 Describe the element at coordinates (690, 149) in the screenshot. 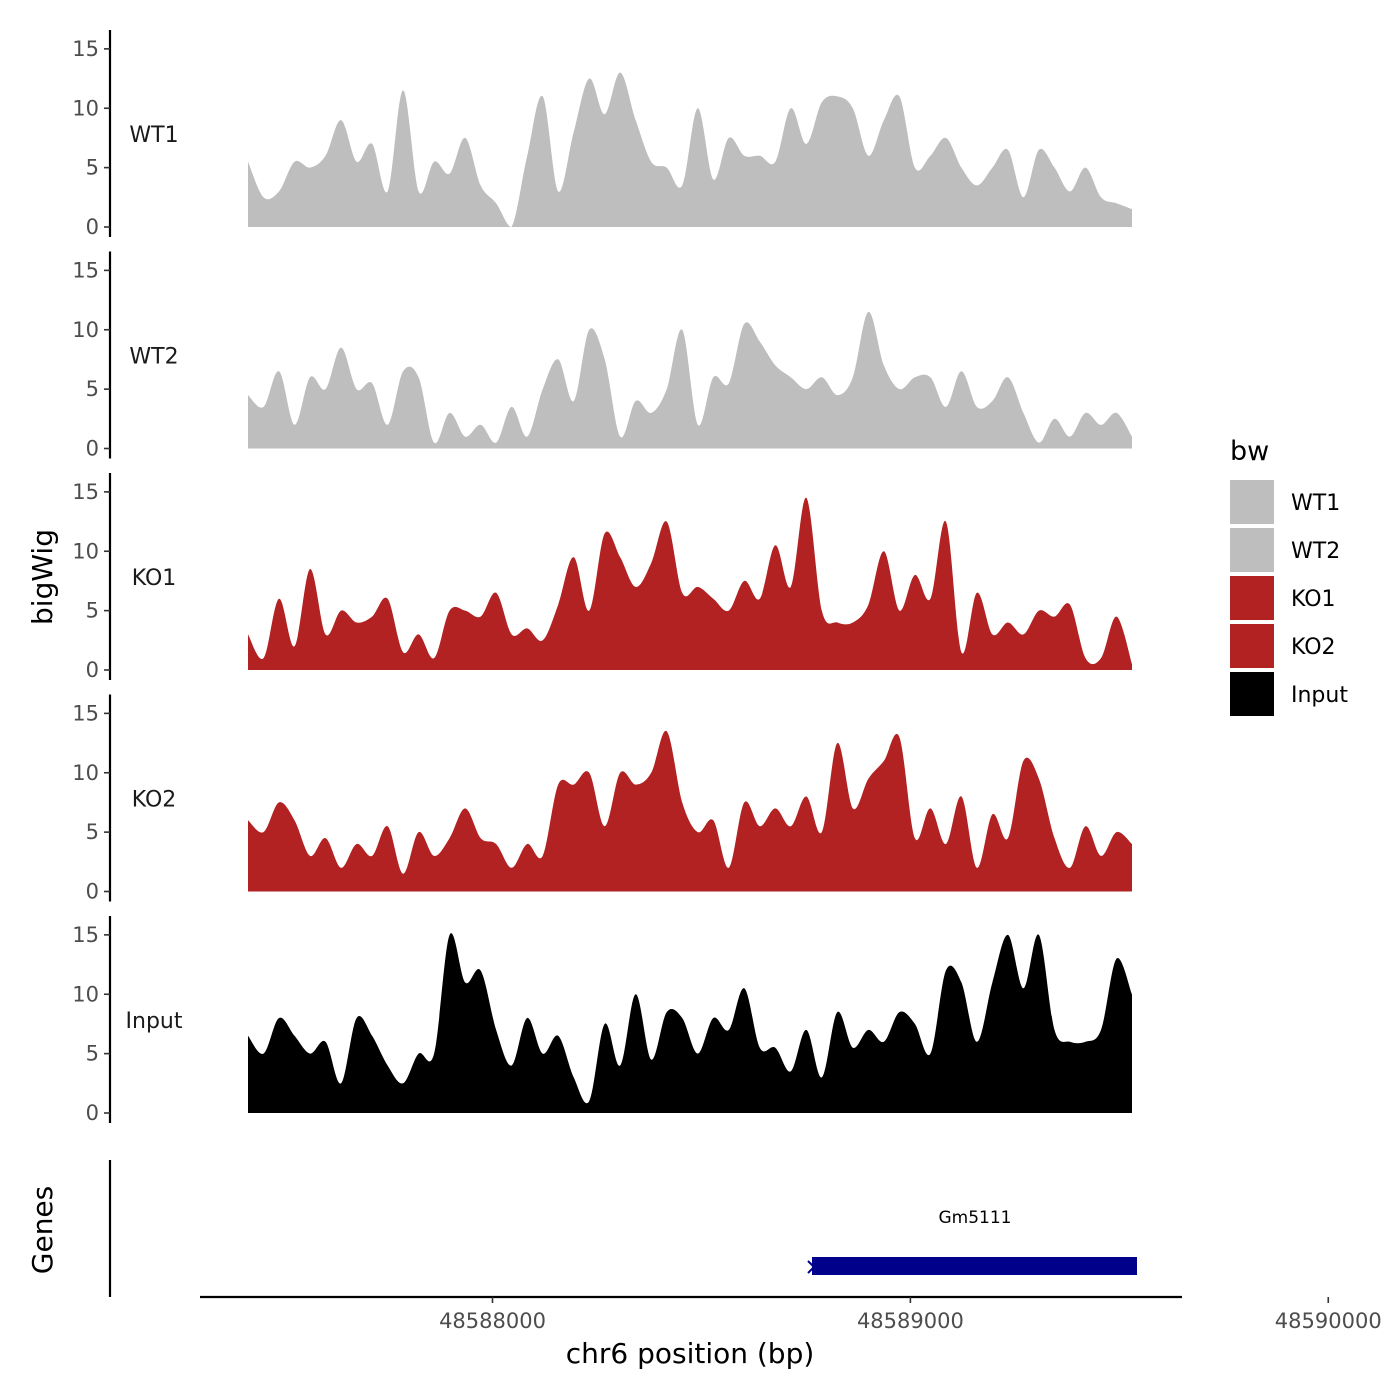

I see `track-area-wt1` at that location.